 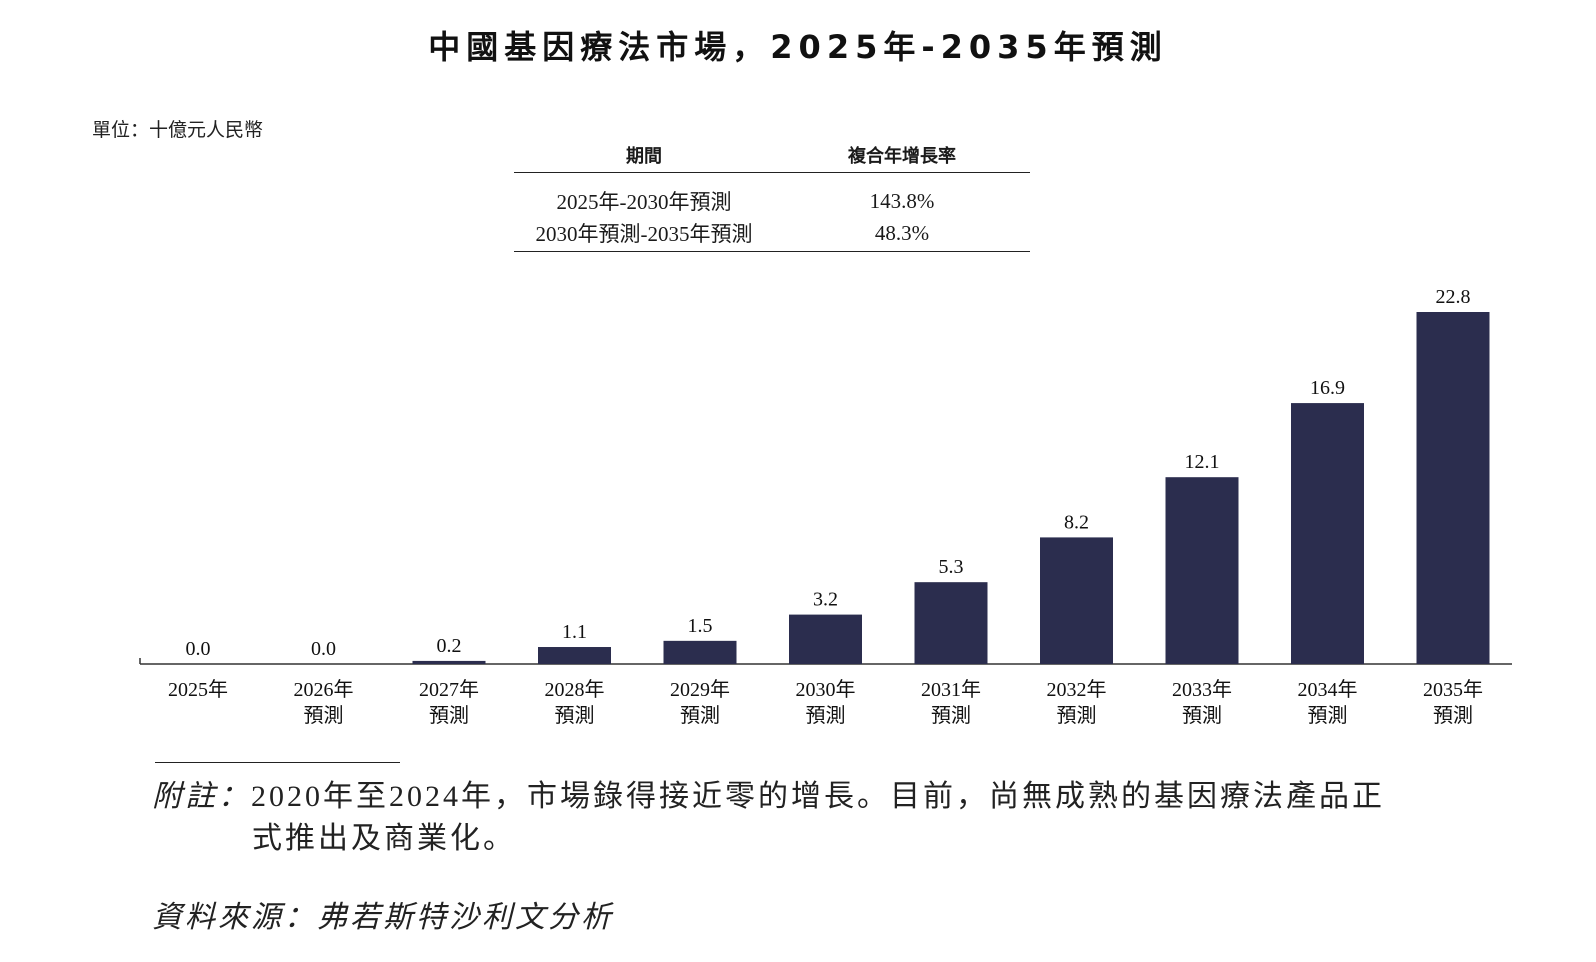 What do you see at coordinates (449, 689) in the screenshot?
I see `x-tick-label: 2027年` at bounding box center [449, 689].